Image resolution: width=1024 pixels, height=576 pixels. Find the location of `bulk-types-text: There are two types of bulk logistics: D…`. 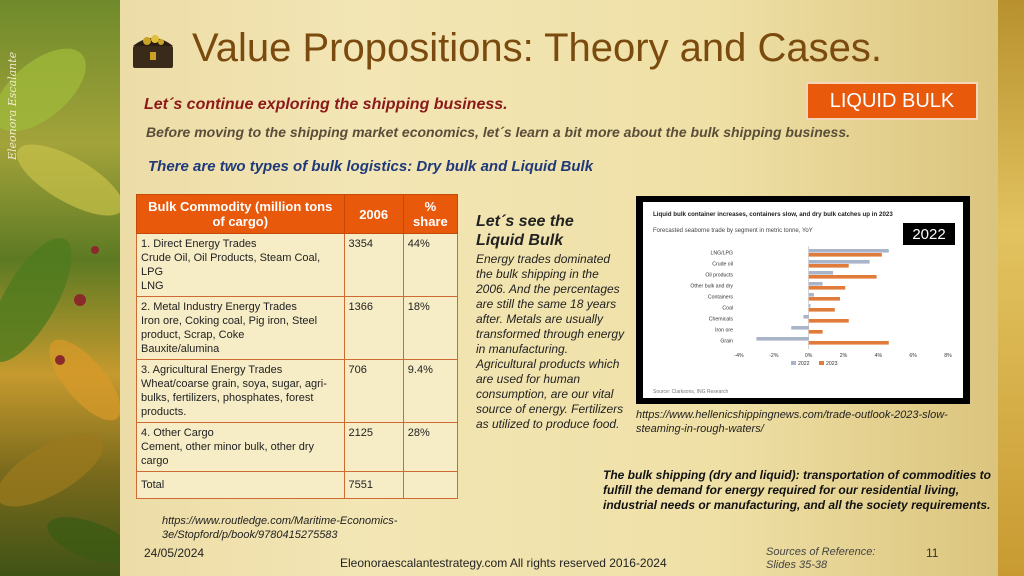

bulk-types-text: There are two types of bulk logistics: D… is located at coordinates (371, 166).